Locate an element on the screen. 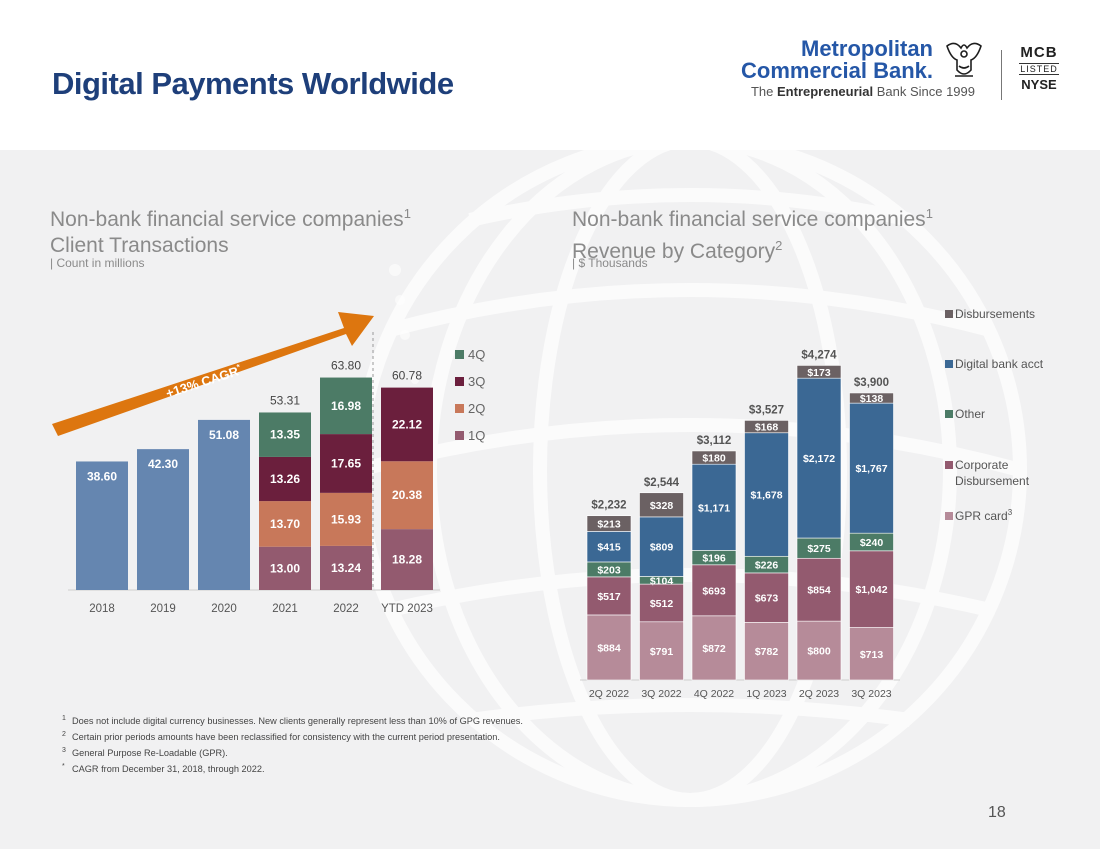 The height and width of the screenshot is (849, 1100). seg-4Q 2022-Corporate Disbursement is located at coordinates (714, 590).